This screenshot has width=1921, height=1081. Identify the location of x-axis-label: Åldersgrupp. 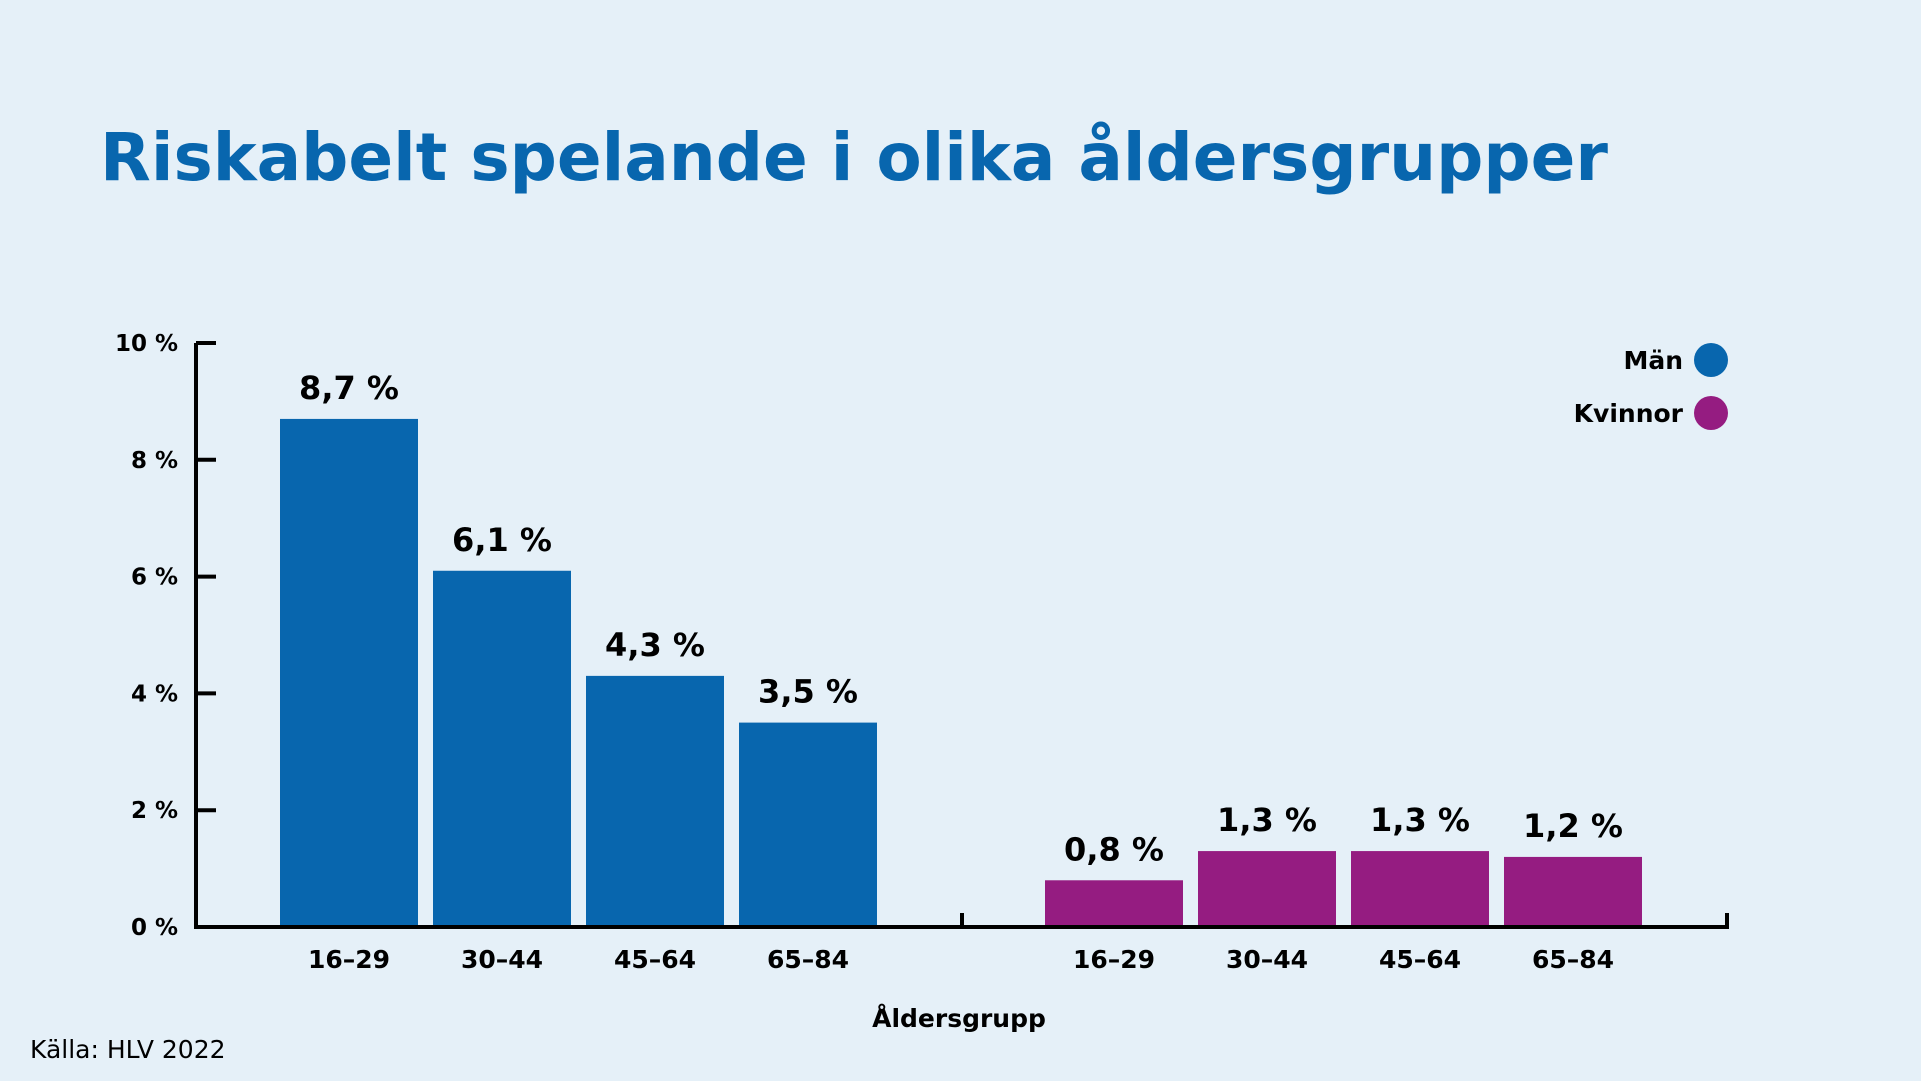
(959, 1018).